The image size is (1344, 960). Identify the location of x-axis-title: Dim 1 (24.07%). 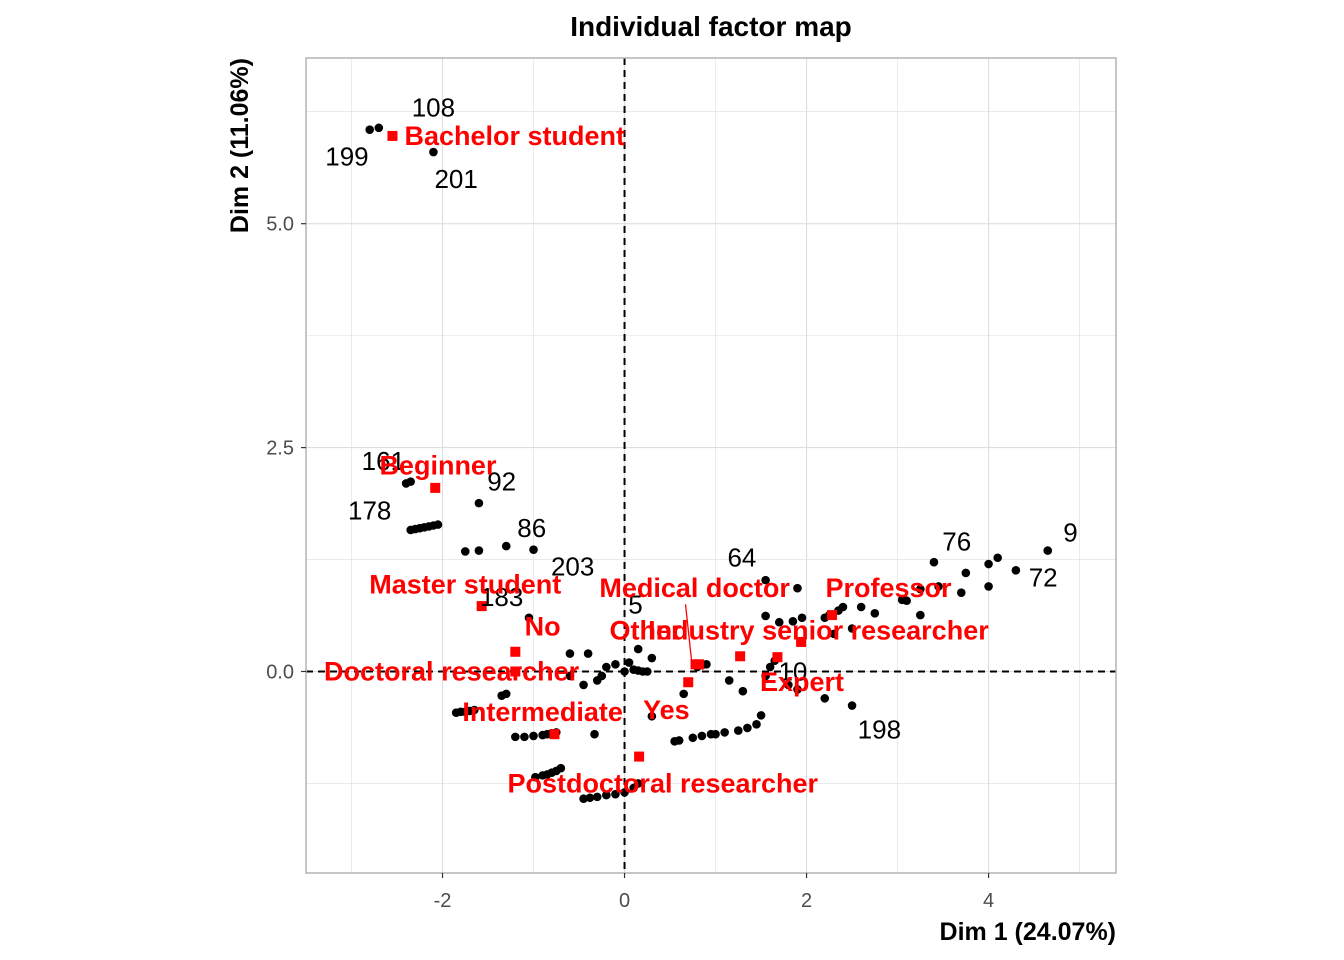
(1028, 932).